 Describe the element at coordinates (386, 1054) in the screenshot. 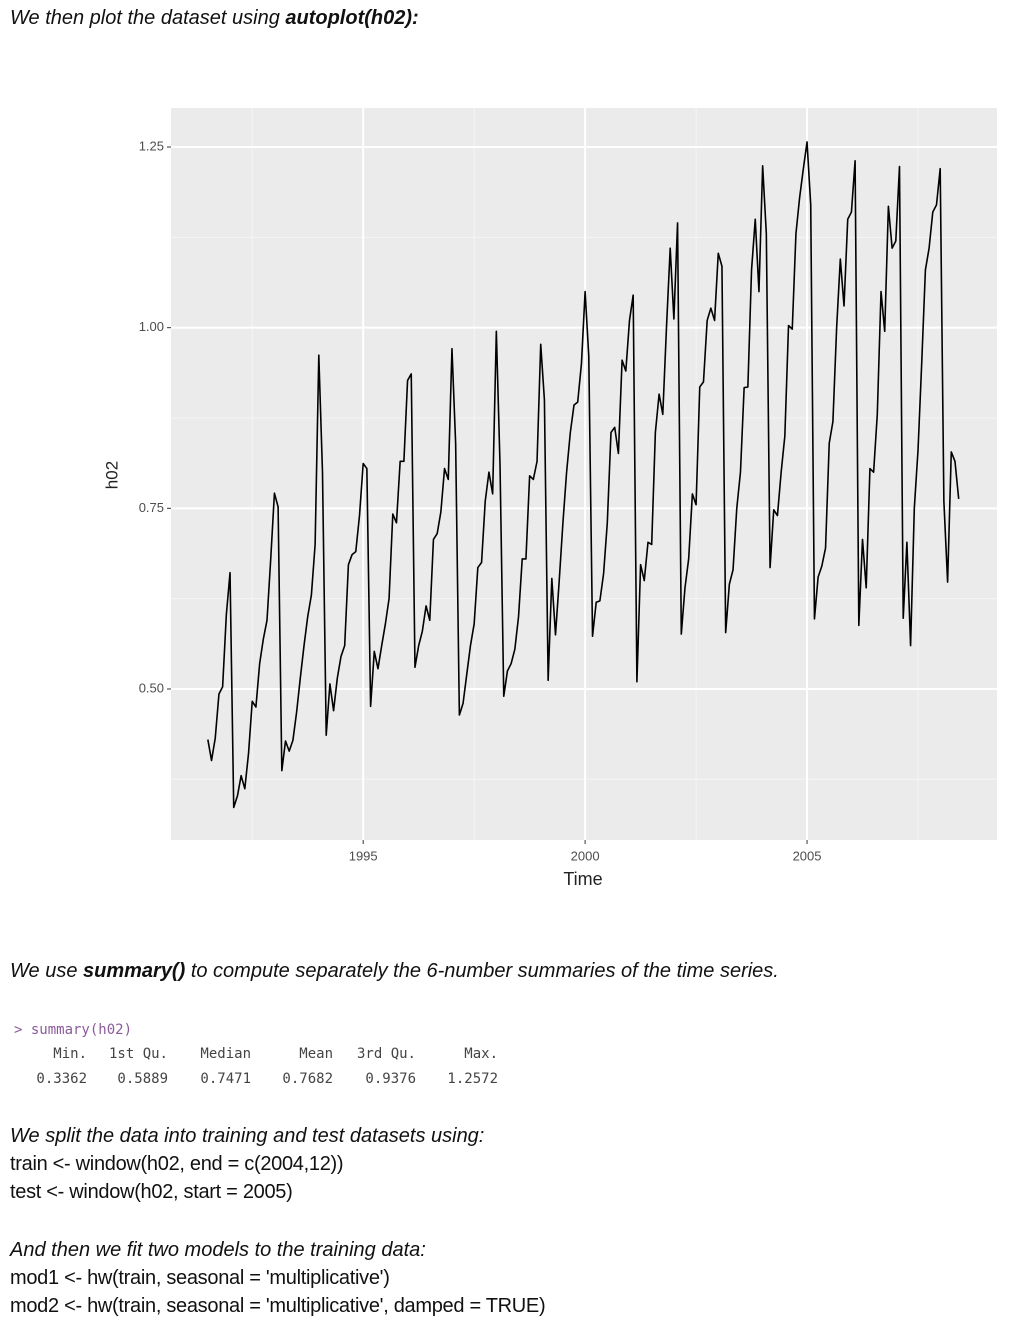

I see `summary-header: 3rd Qu.` at that location.